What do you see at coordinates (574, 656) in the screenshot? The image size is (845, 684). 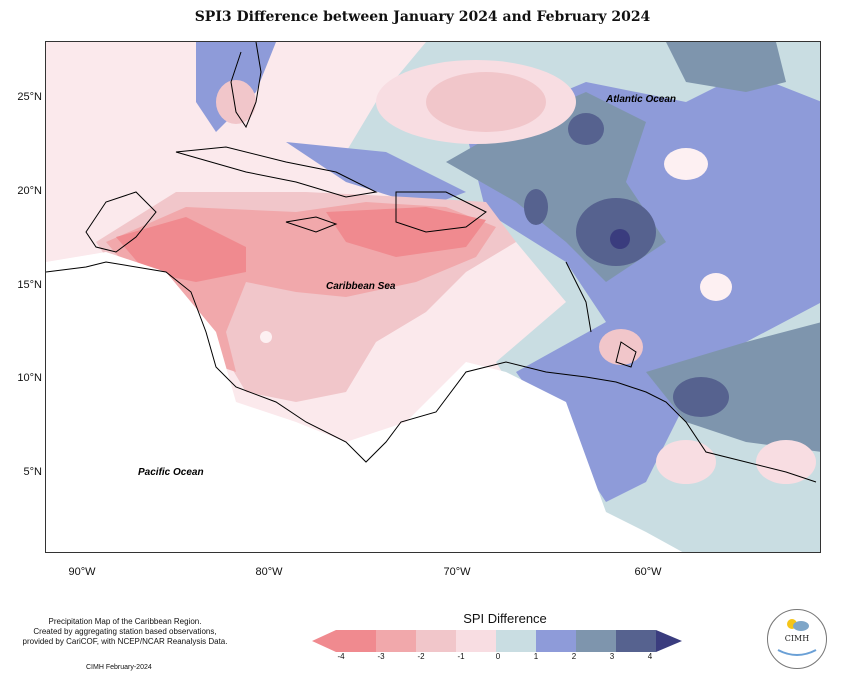 I see `legend-tick: 2` at bounding box center [574, 656].